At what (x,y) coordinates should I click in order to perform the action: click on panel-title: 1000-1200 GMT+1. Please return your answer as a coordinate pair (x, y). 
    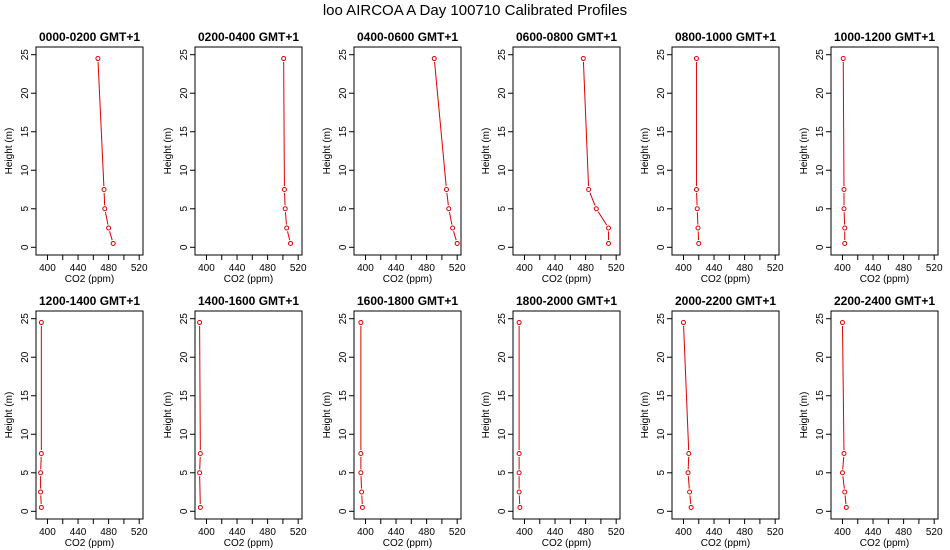
    Looking at the image, I should click on (884, 37).